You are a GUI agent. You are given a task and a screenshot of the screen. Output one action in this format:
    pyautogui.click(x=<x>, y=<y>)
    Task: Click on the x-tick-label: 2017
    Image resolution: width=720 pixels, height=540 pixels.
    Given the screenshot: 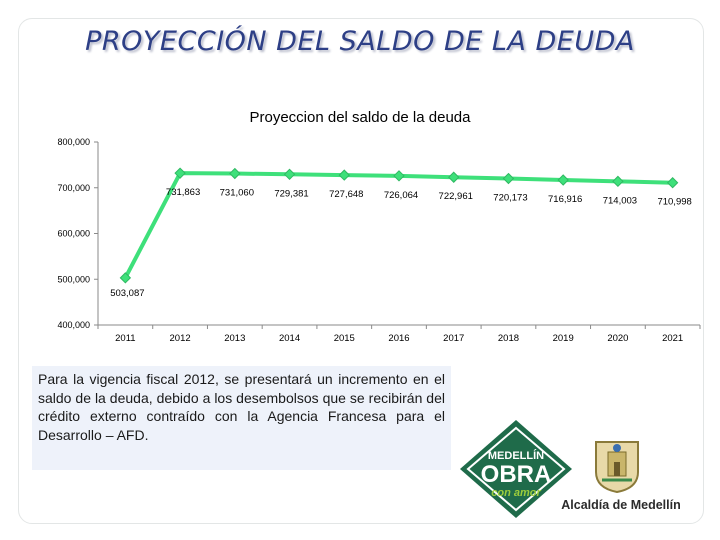 What is the action you would take?
    pyautogui.click(x=453, y=338)
    